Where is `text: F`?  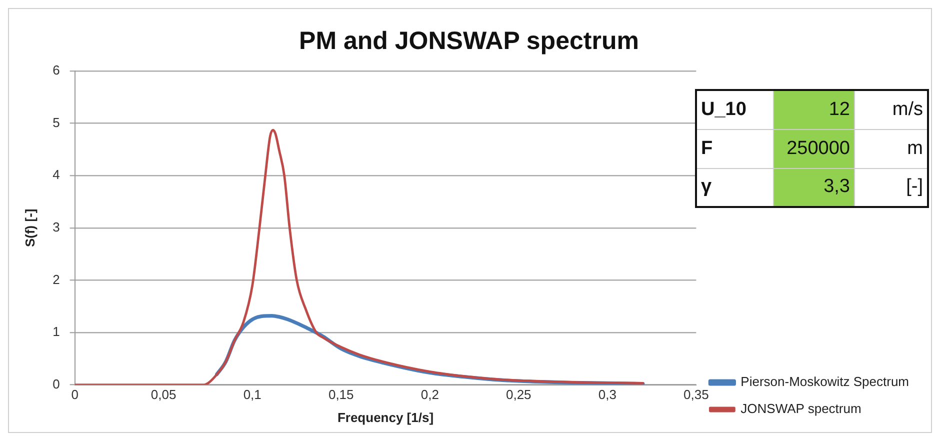 text: F is located at coordinates (735, 148).